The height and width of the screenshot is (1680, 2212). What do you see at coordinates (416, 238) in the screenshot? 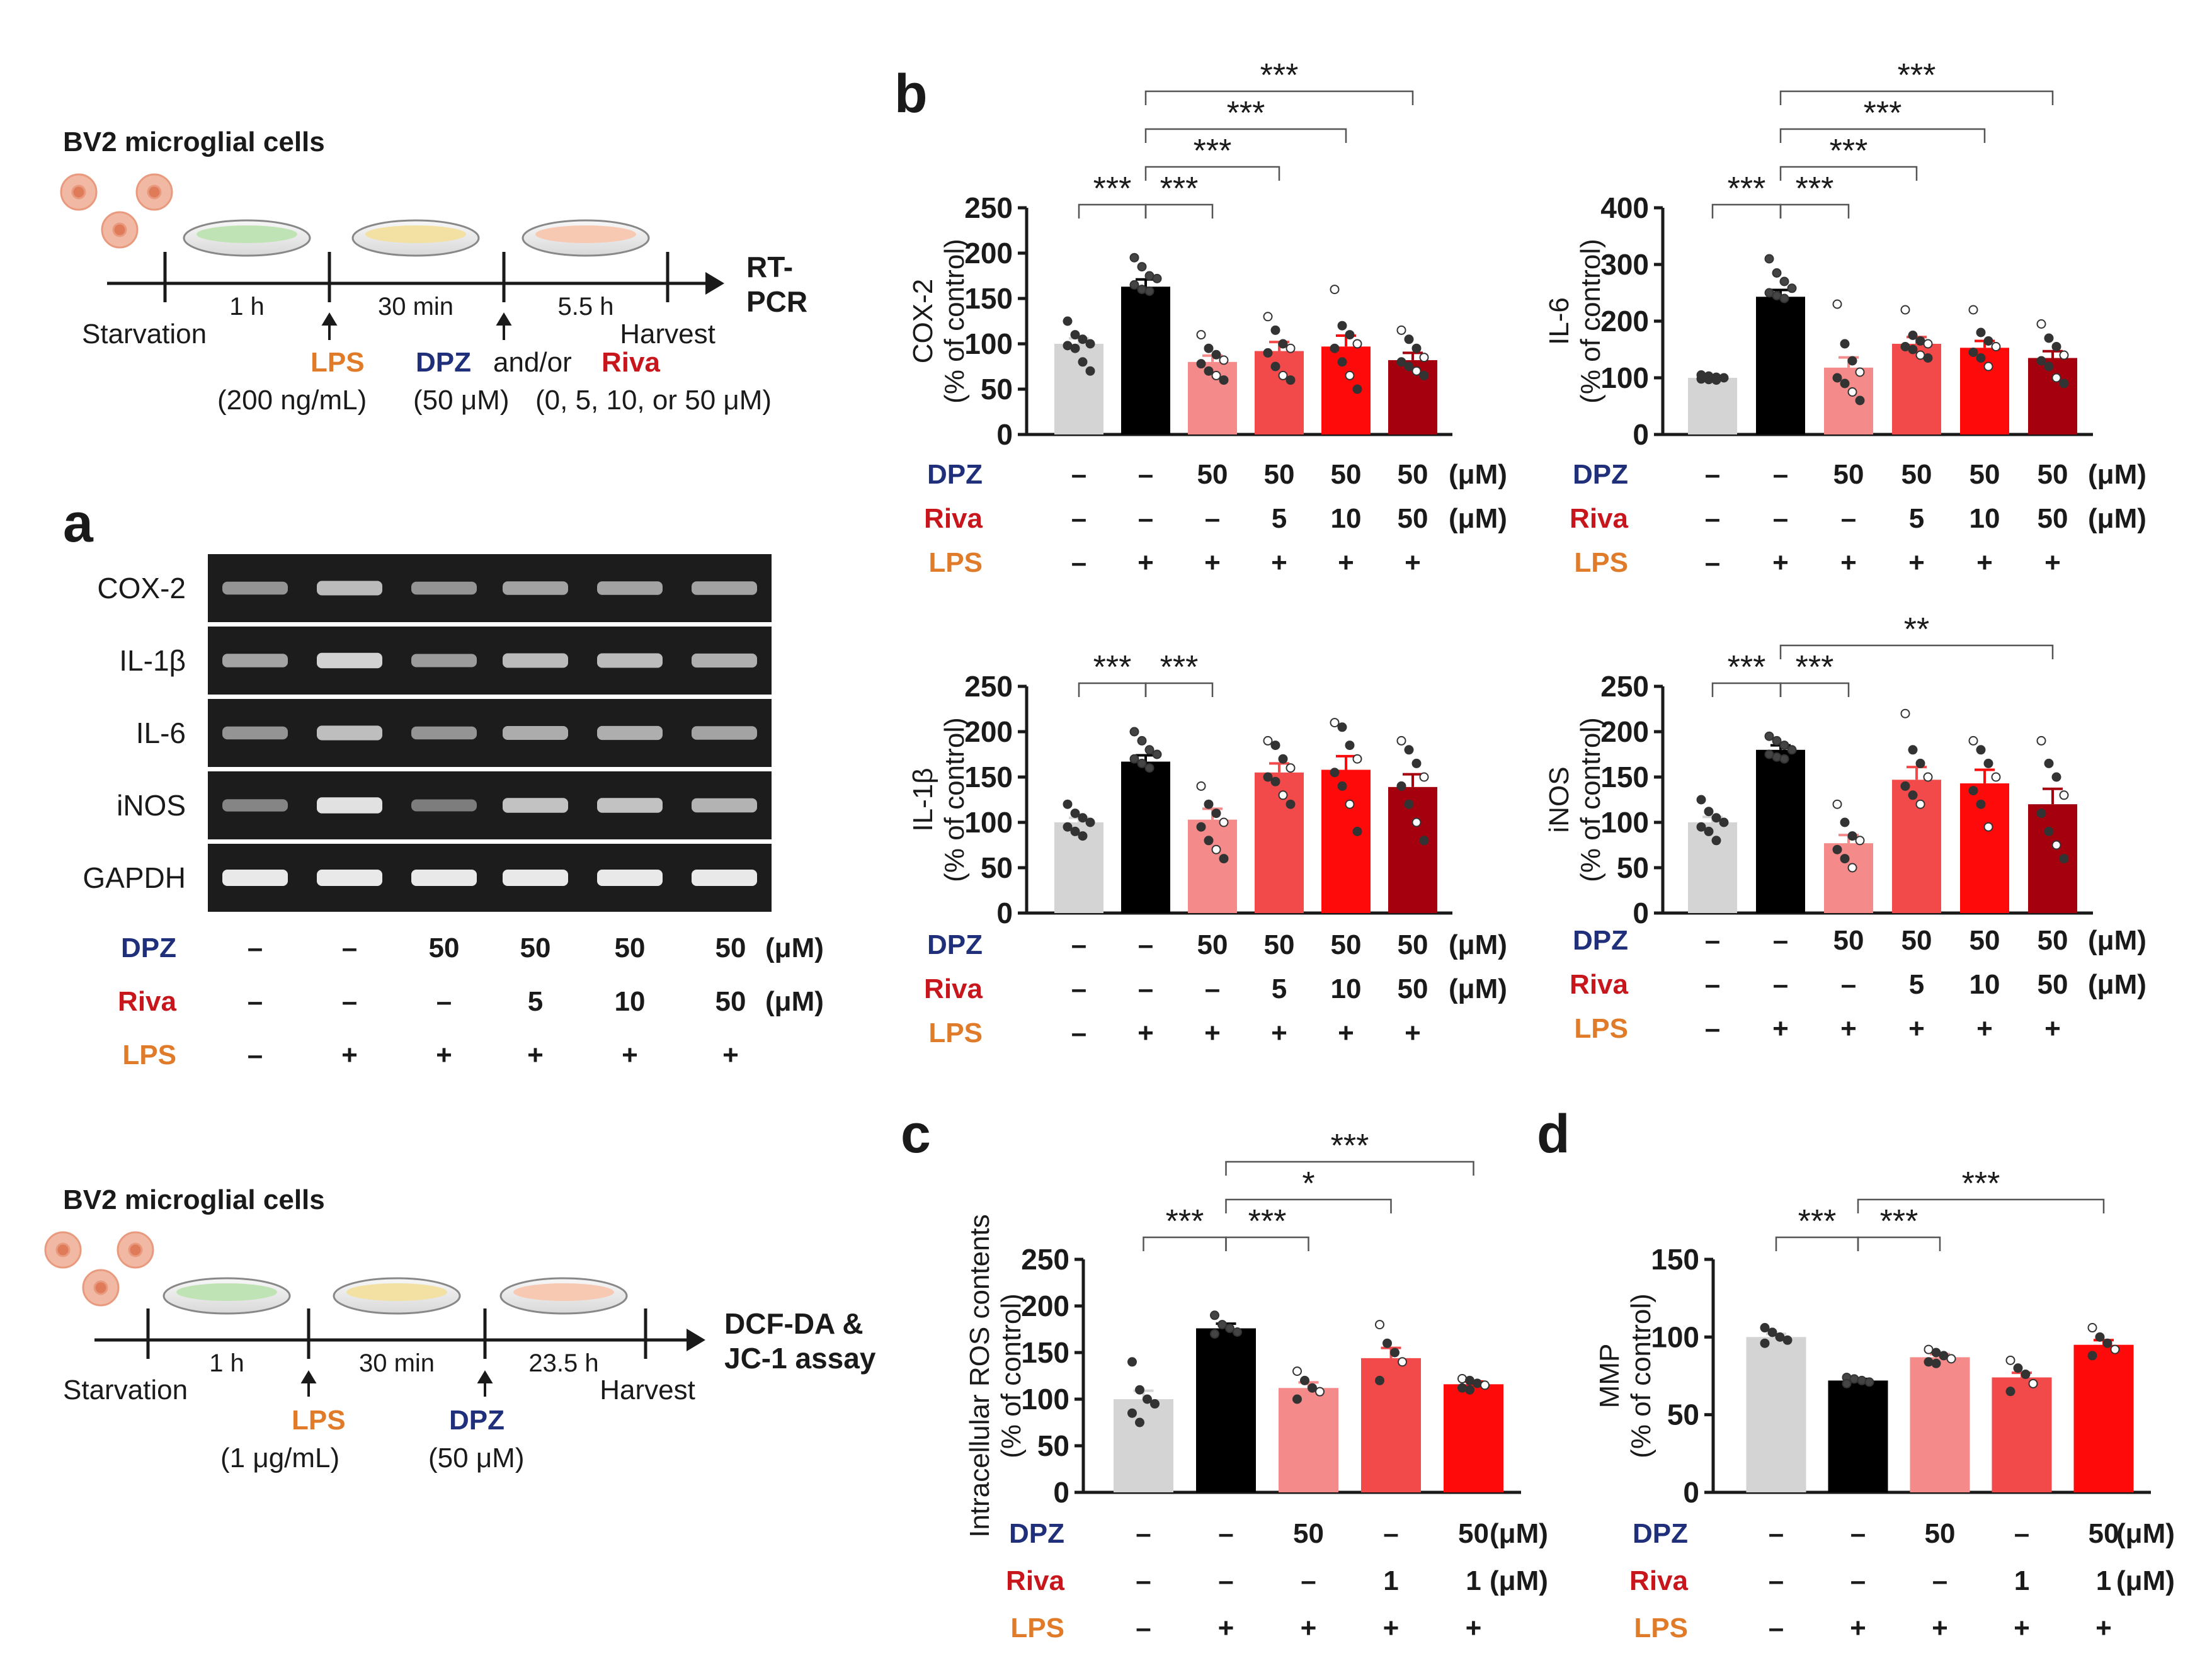
I see `culture-dish-icon` at bounding box center [416, 238].